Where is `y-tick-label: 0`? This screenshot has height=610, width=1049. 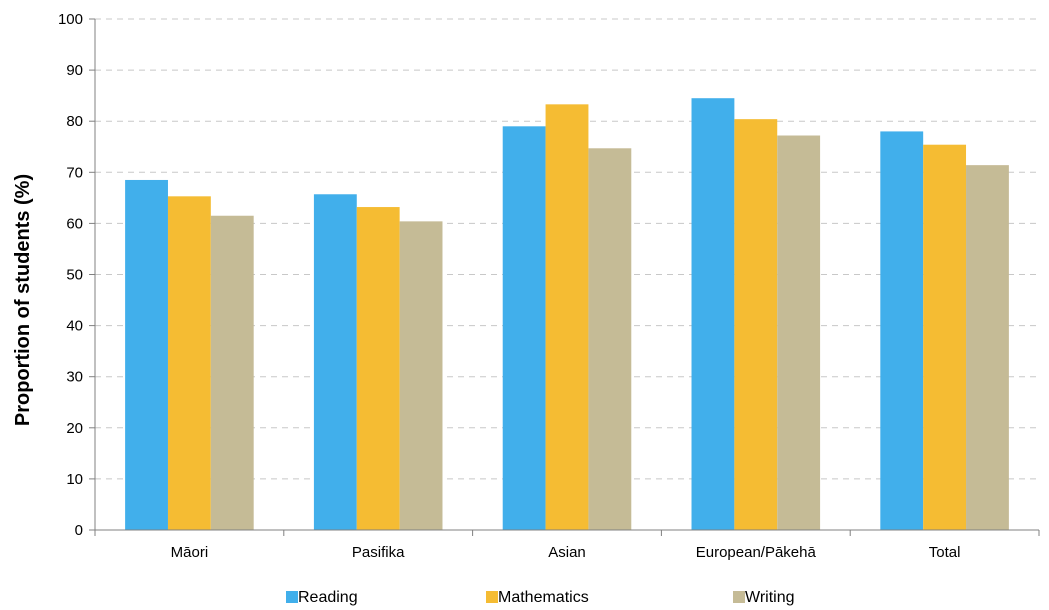
y-tick-label: 0 is located at coordinates (79, 530).